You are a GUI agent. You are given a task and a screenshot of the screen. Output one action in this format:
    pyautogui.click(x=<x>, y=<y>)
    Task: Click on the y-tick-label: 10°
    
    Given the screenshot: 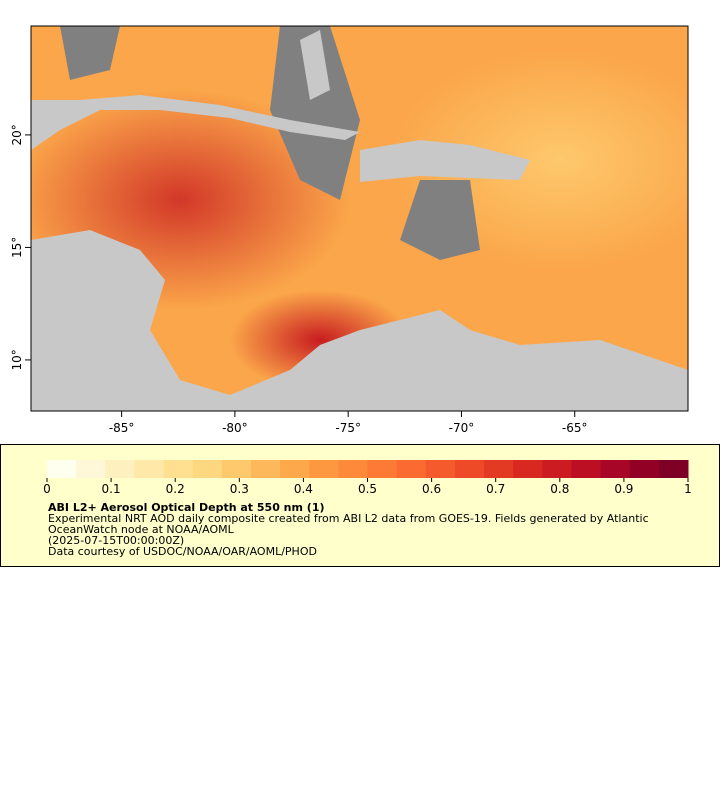 What is the action you would take?
    pyautogui.click(x=17, y=359)
    